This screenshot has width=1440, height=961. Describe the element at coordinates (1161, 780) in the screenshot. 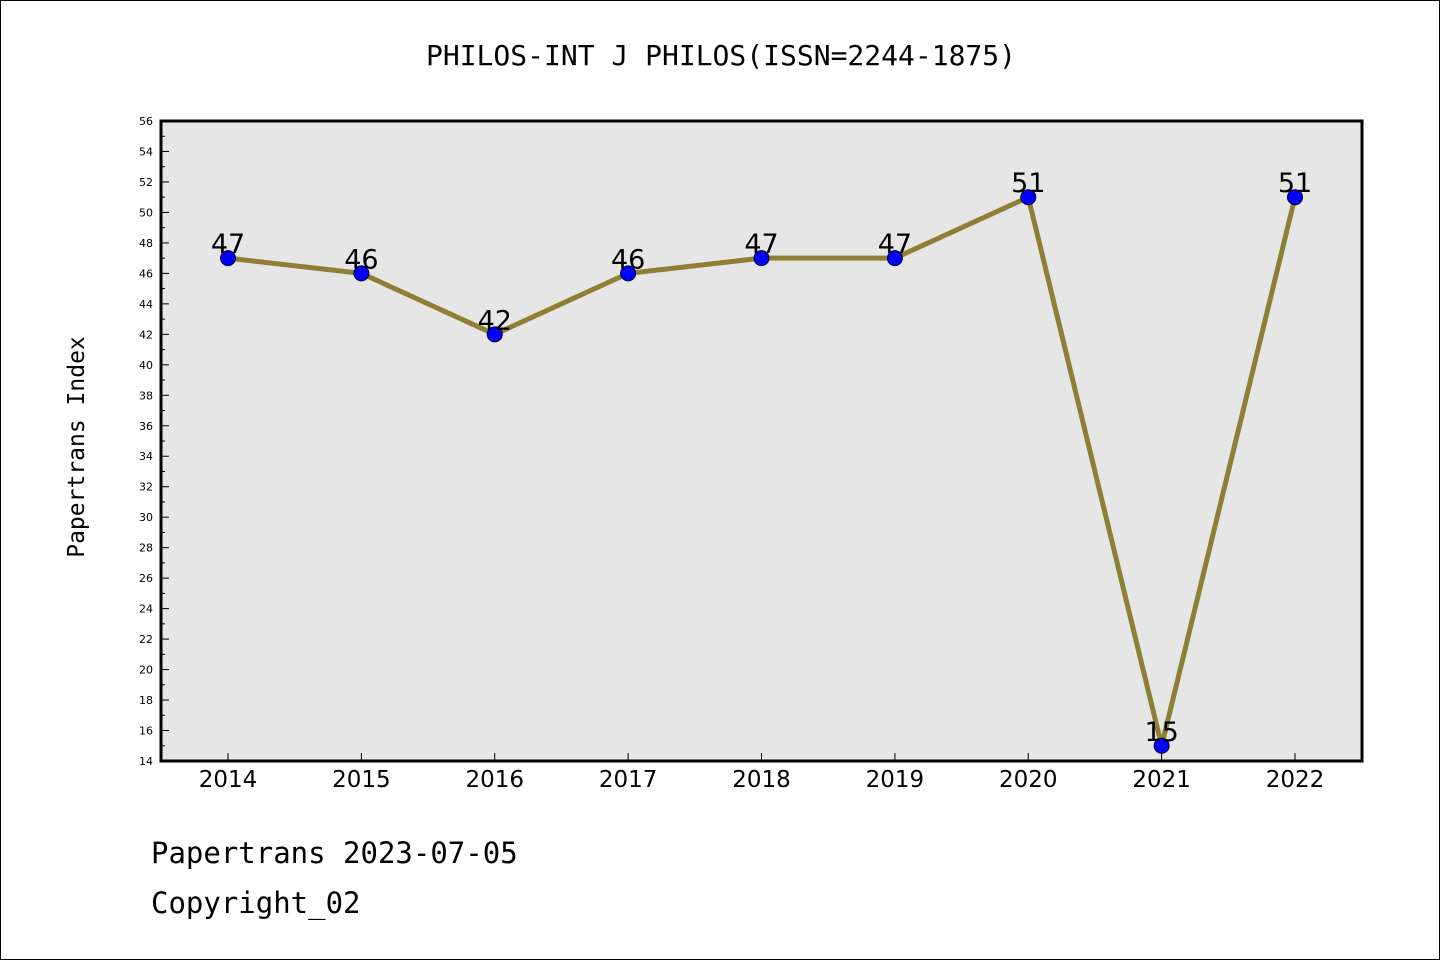

I see `x-tick-label: 2021` at that location.